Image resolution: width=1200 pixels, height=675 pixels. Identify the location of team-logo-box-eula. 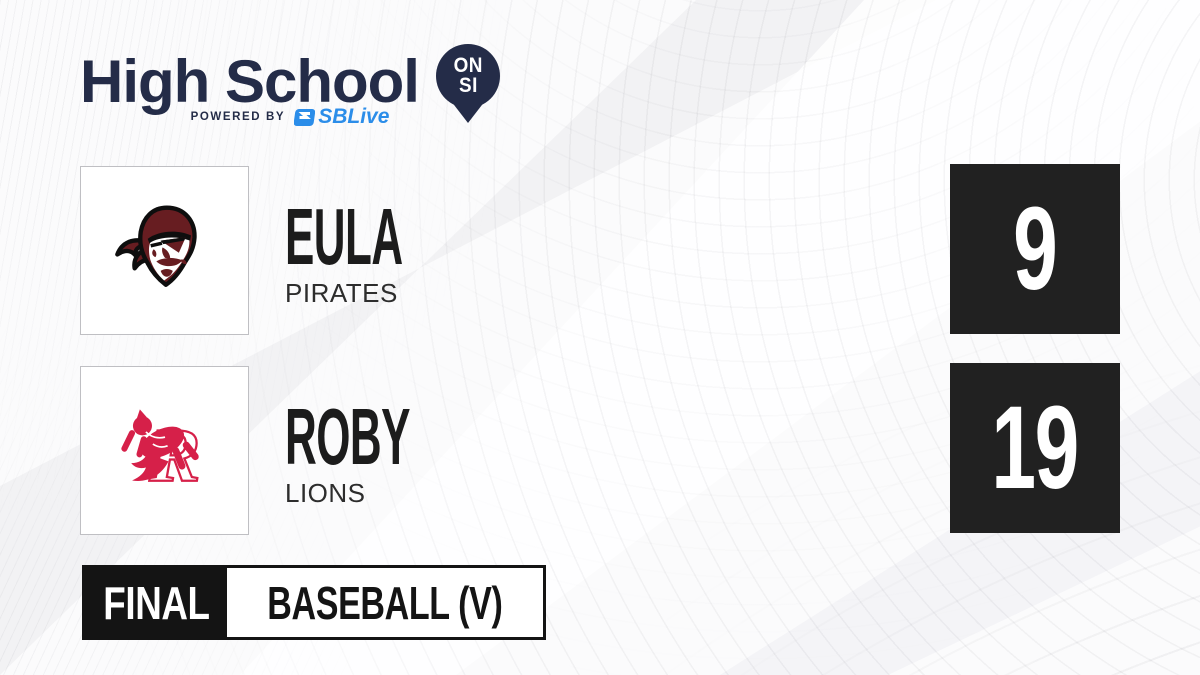
(164, 250).